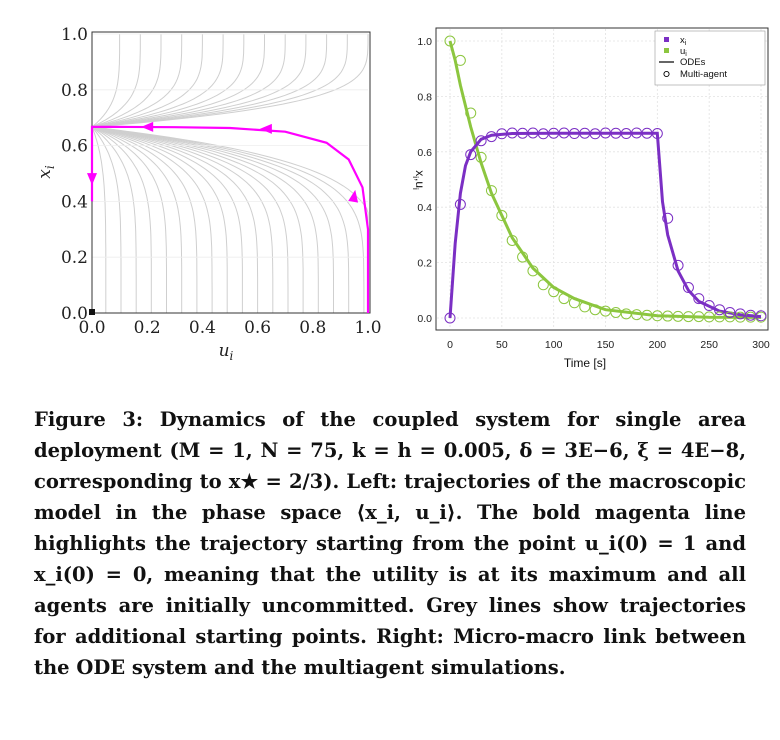  What do you see at coordinates (709, 345) in the screenshot?
I see `x-tick-label: 250` at bounding box center [709, 345].